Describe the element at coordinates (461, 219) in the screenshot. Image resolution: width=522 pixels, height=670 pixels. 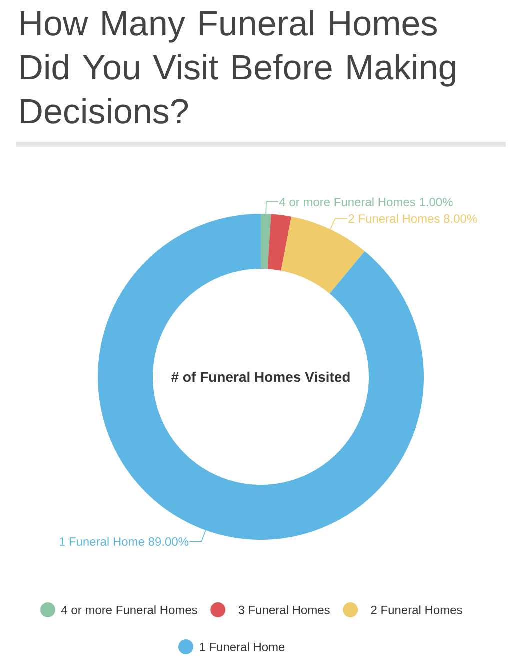
I see `data-label: 8.00%` at that location.